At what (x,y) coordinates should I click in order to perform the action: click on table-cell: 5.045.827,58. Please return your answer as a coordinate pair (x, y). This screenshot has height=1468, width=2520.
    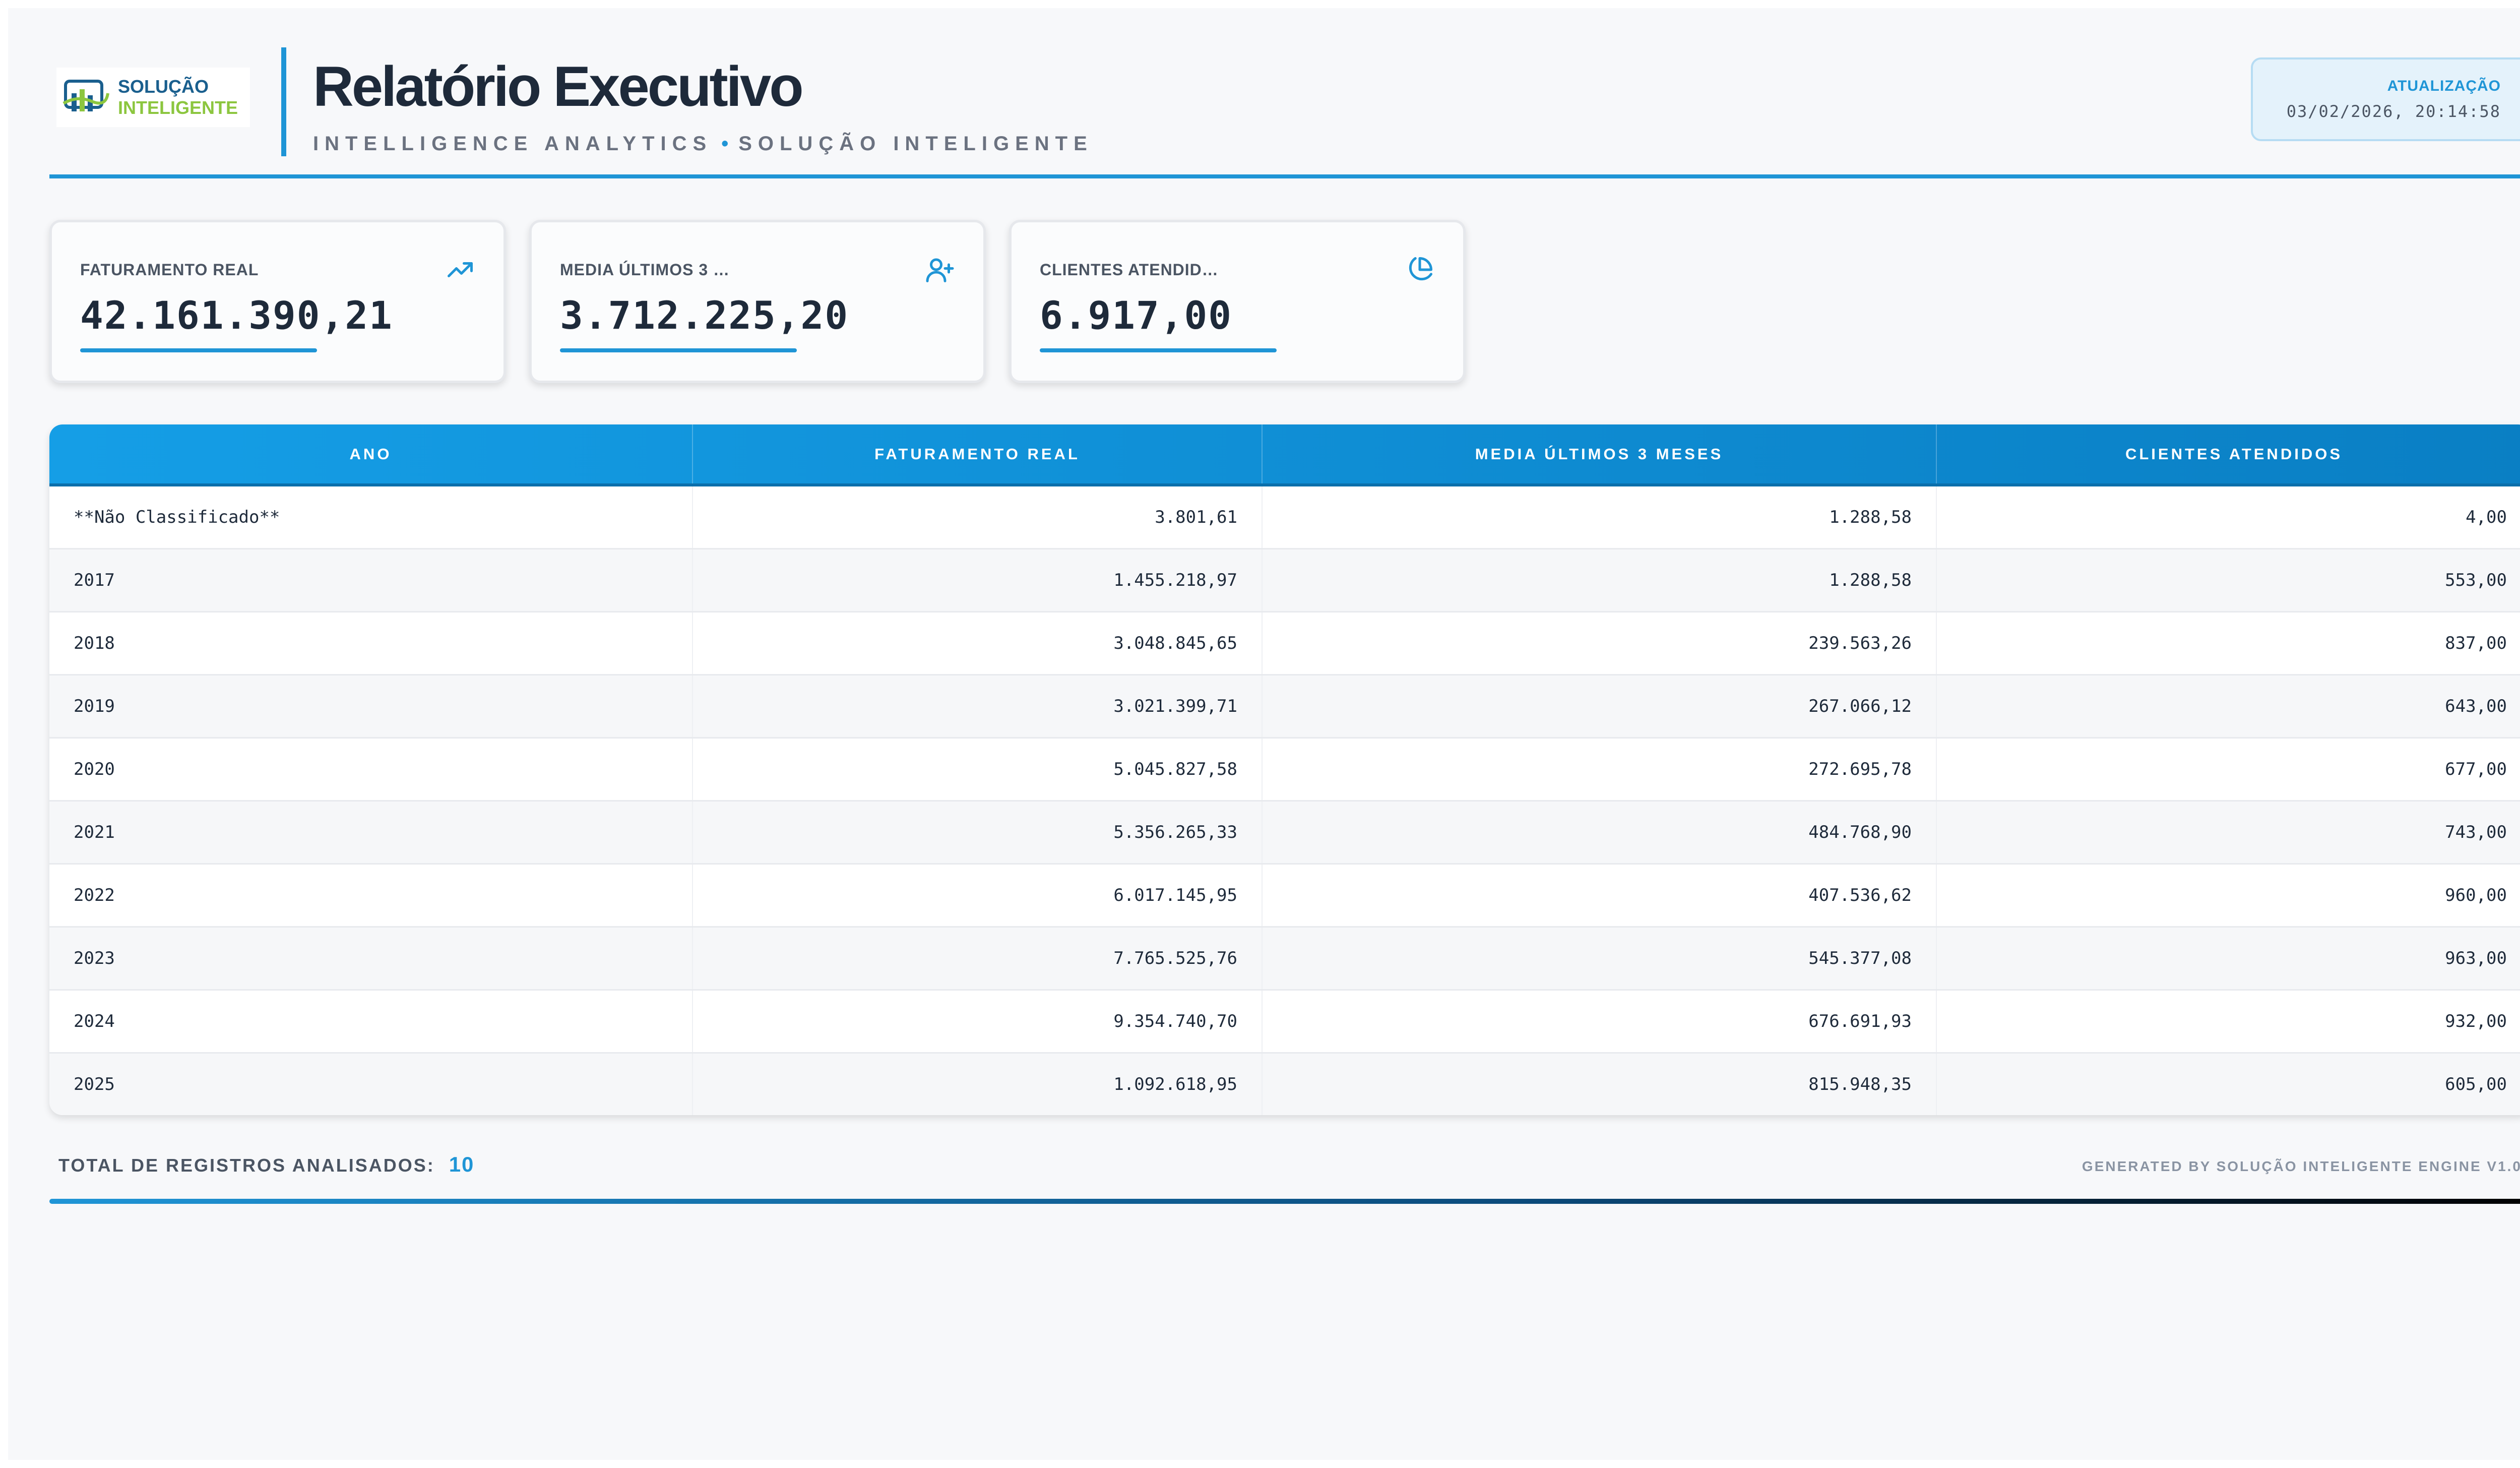
    Looking at the image, I should click on (977, 770).